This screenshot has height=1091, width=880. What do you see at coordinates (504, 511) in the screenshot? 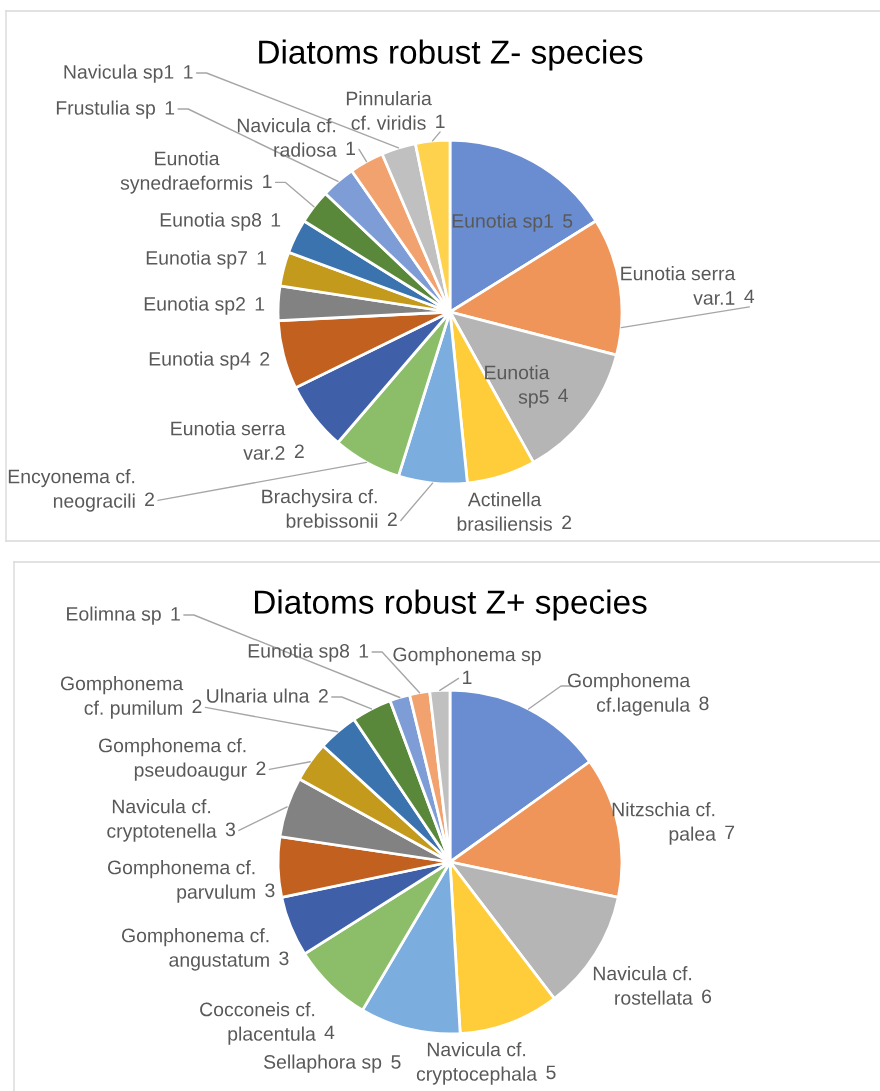
I see `slice-label: Actinella brasiliensis` at bounding box center [504, 511].